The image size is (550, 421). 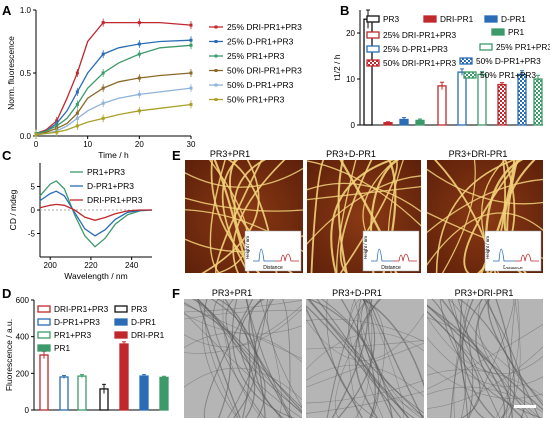 I want to click on y-tick-label: 200, so click(x=23, y=373).